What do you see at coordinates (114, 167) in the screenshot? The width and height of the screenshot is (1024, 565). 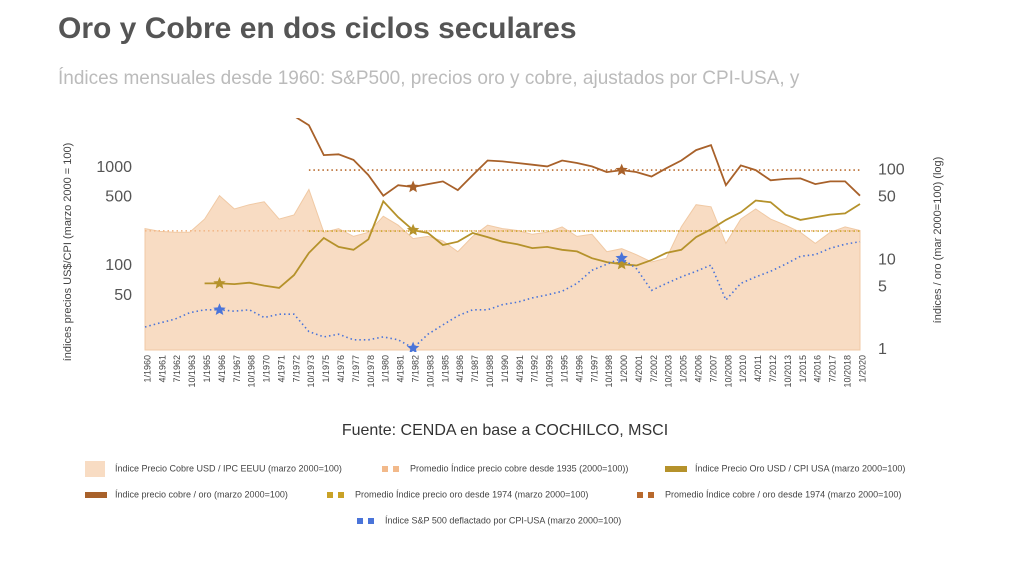 I see `y-tick-label: 1000` at bounding box center [114, 167].